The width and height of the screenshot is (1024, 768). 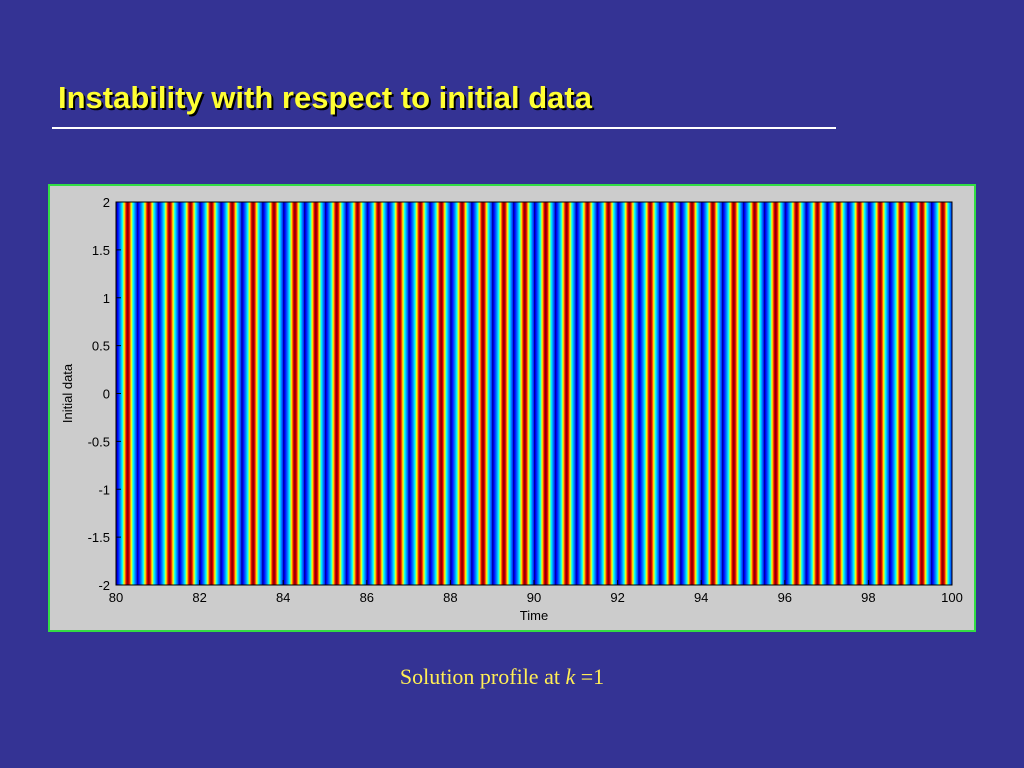 What do you see at coordinates (367, 597) in the screenshot?
I see `x-tick-label: 86` at bounding box center [367, 597].